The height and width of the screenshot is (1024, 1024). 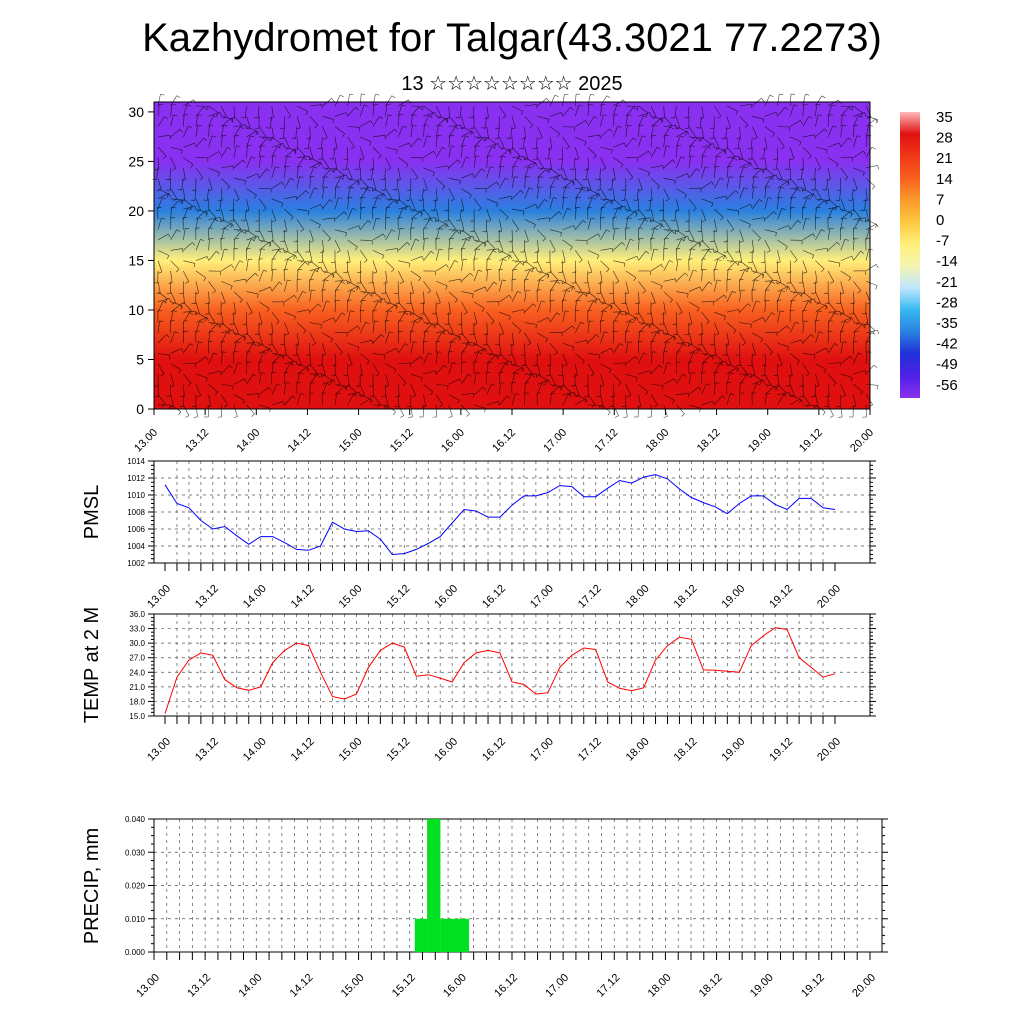 What do you see at coordinates (453, 441) in the screenshot?
I see `x-tick-label: 16.00` at bounding box center [453, 441].